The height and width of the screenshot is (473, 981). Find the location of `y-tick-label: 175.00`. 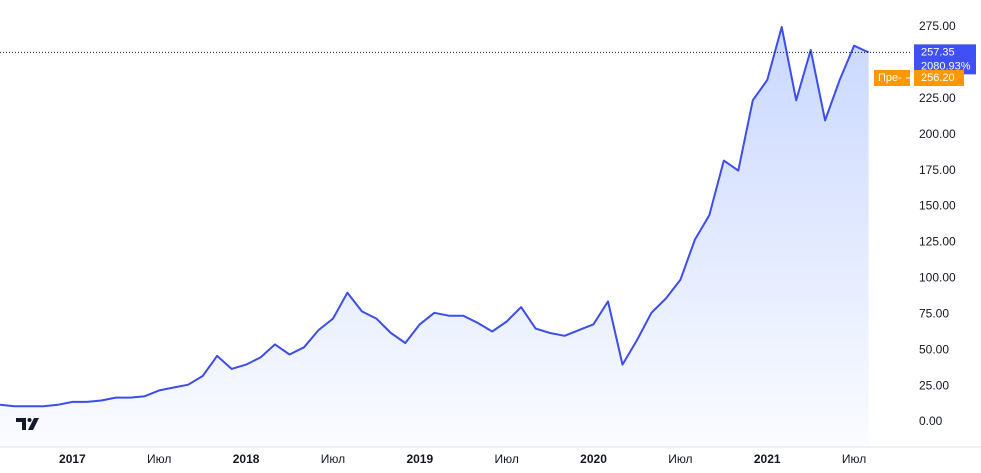

y-tick-label: 175.00 is located at coordinates (937, 170).